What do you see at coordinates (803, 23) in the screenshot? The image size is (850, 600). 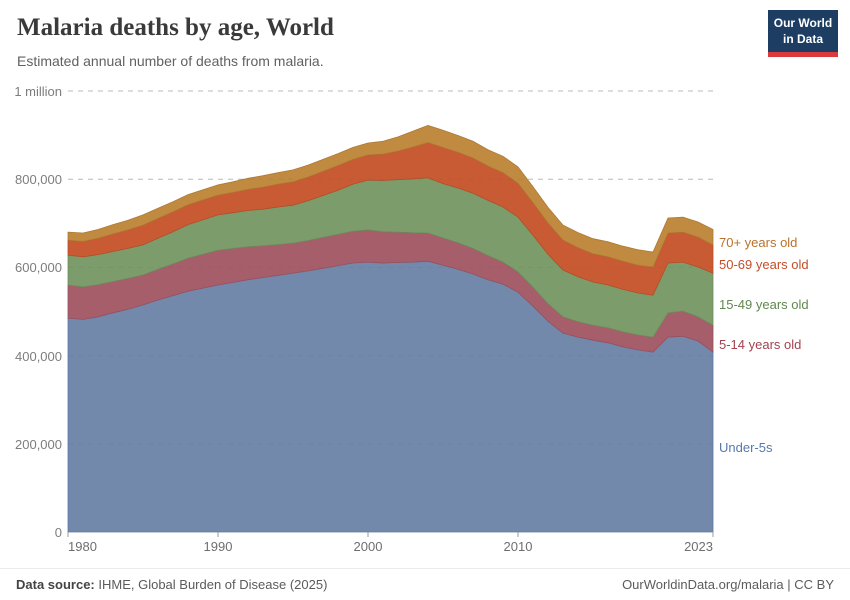 I see `owid-logo-line1: Our World` at bounding box center [803, 23].